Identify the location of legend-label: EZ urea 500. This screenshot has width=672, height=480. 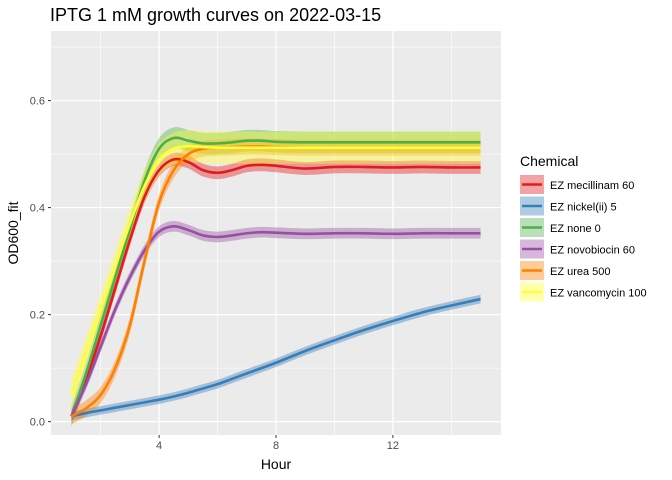
(580, 272).